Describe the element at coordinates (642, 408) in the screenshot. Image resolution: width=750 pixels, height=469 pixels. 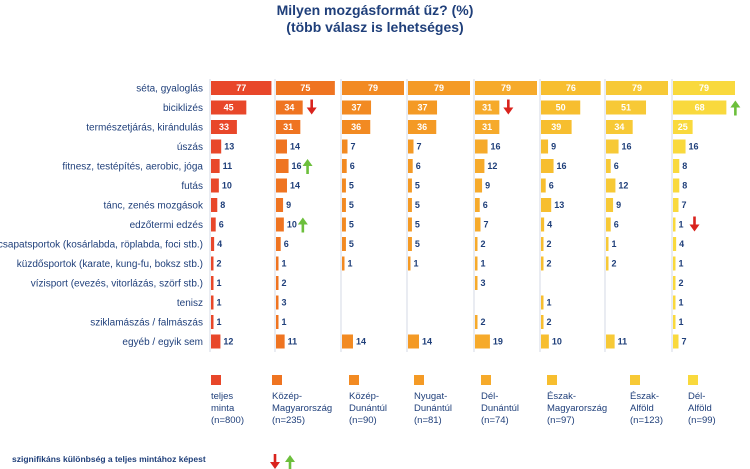
I see `legend-label: Alföld` at that location.